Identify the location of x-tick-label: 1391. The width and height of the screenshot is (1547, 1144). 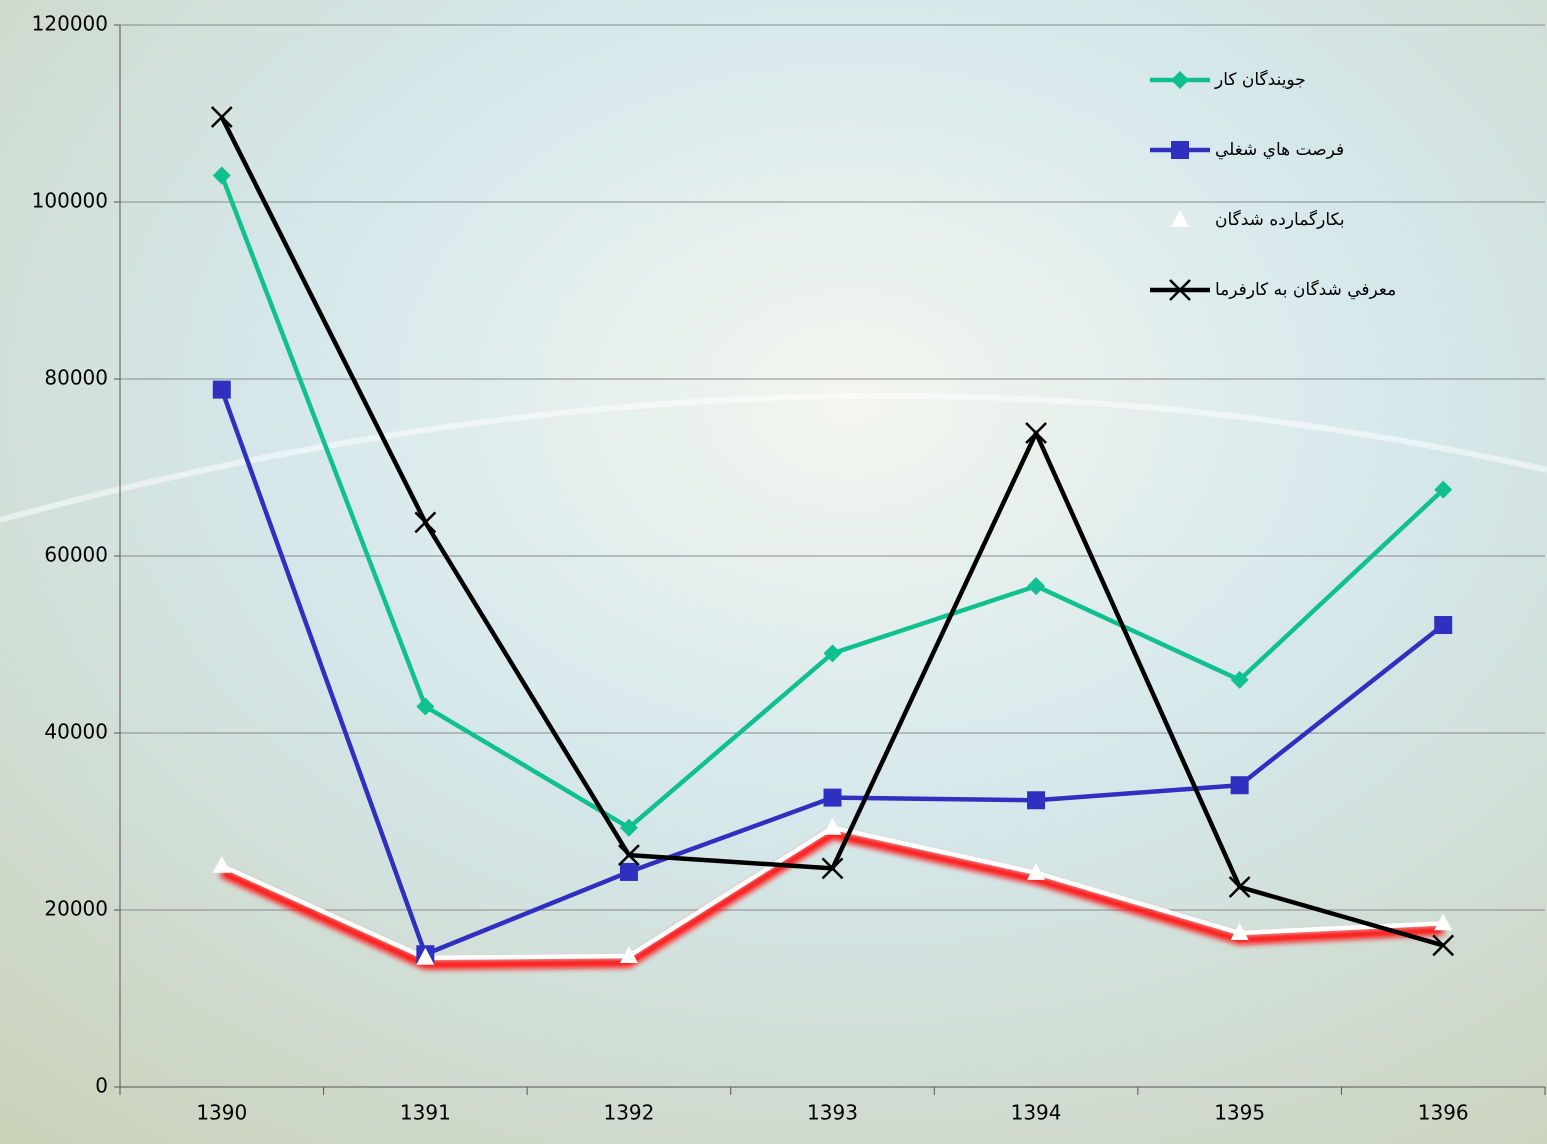
(425, 1113).